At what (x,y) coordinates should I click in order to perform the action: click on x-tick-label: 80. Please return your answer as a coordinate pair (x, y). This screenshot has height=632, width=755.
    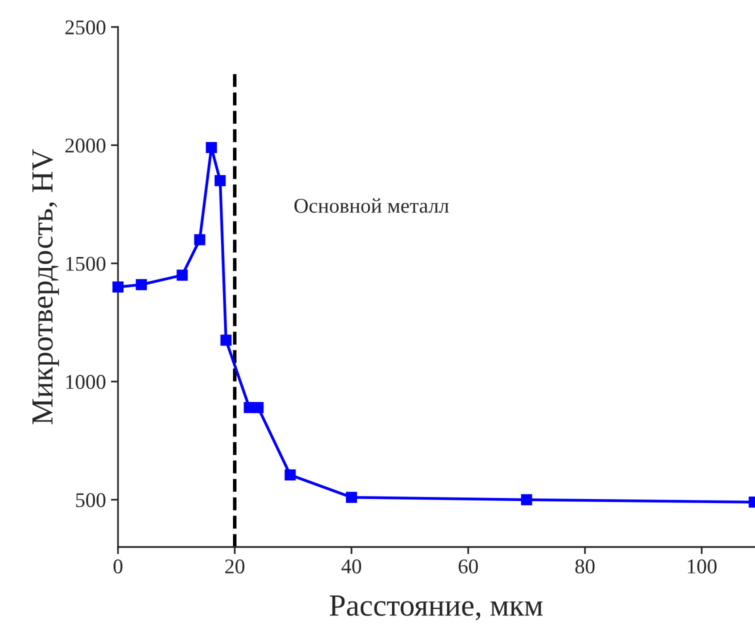
    Looking at the image, I should click on (585, 566).